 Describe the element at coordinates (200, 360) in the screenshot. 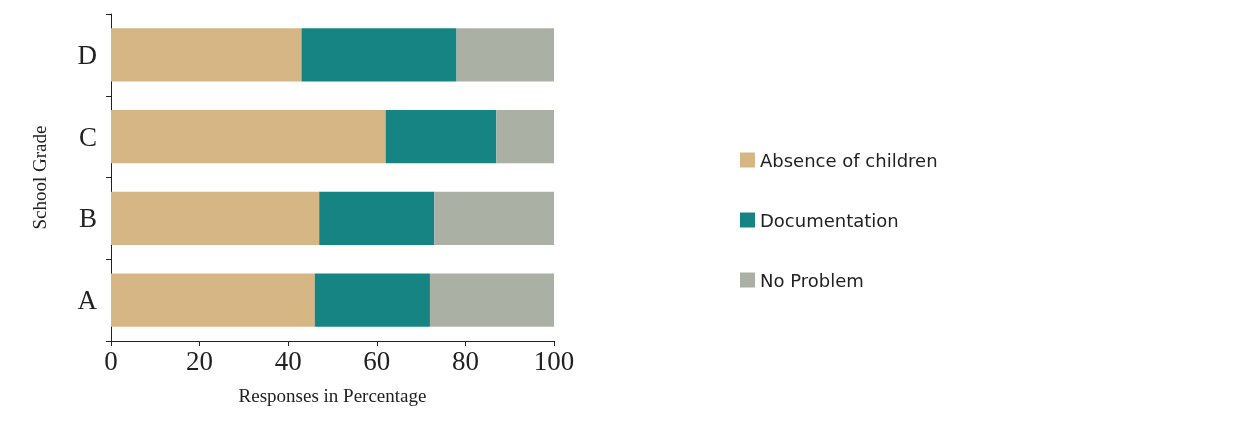

I see `x-tick-label: 20` at that location.